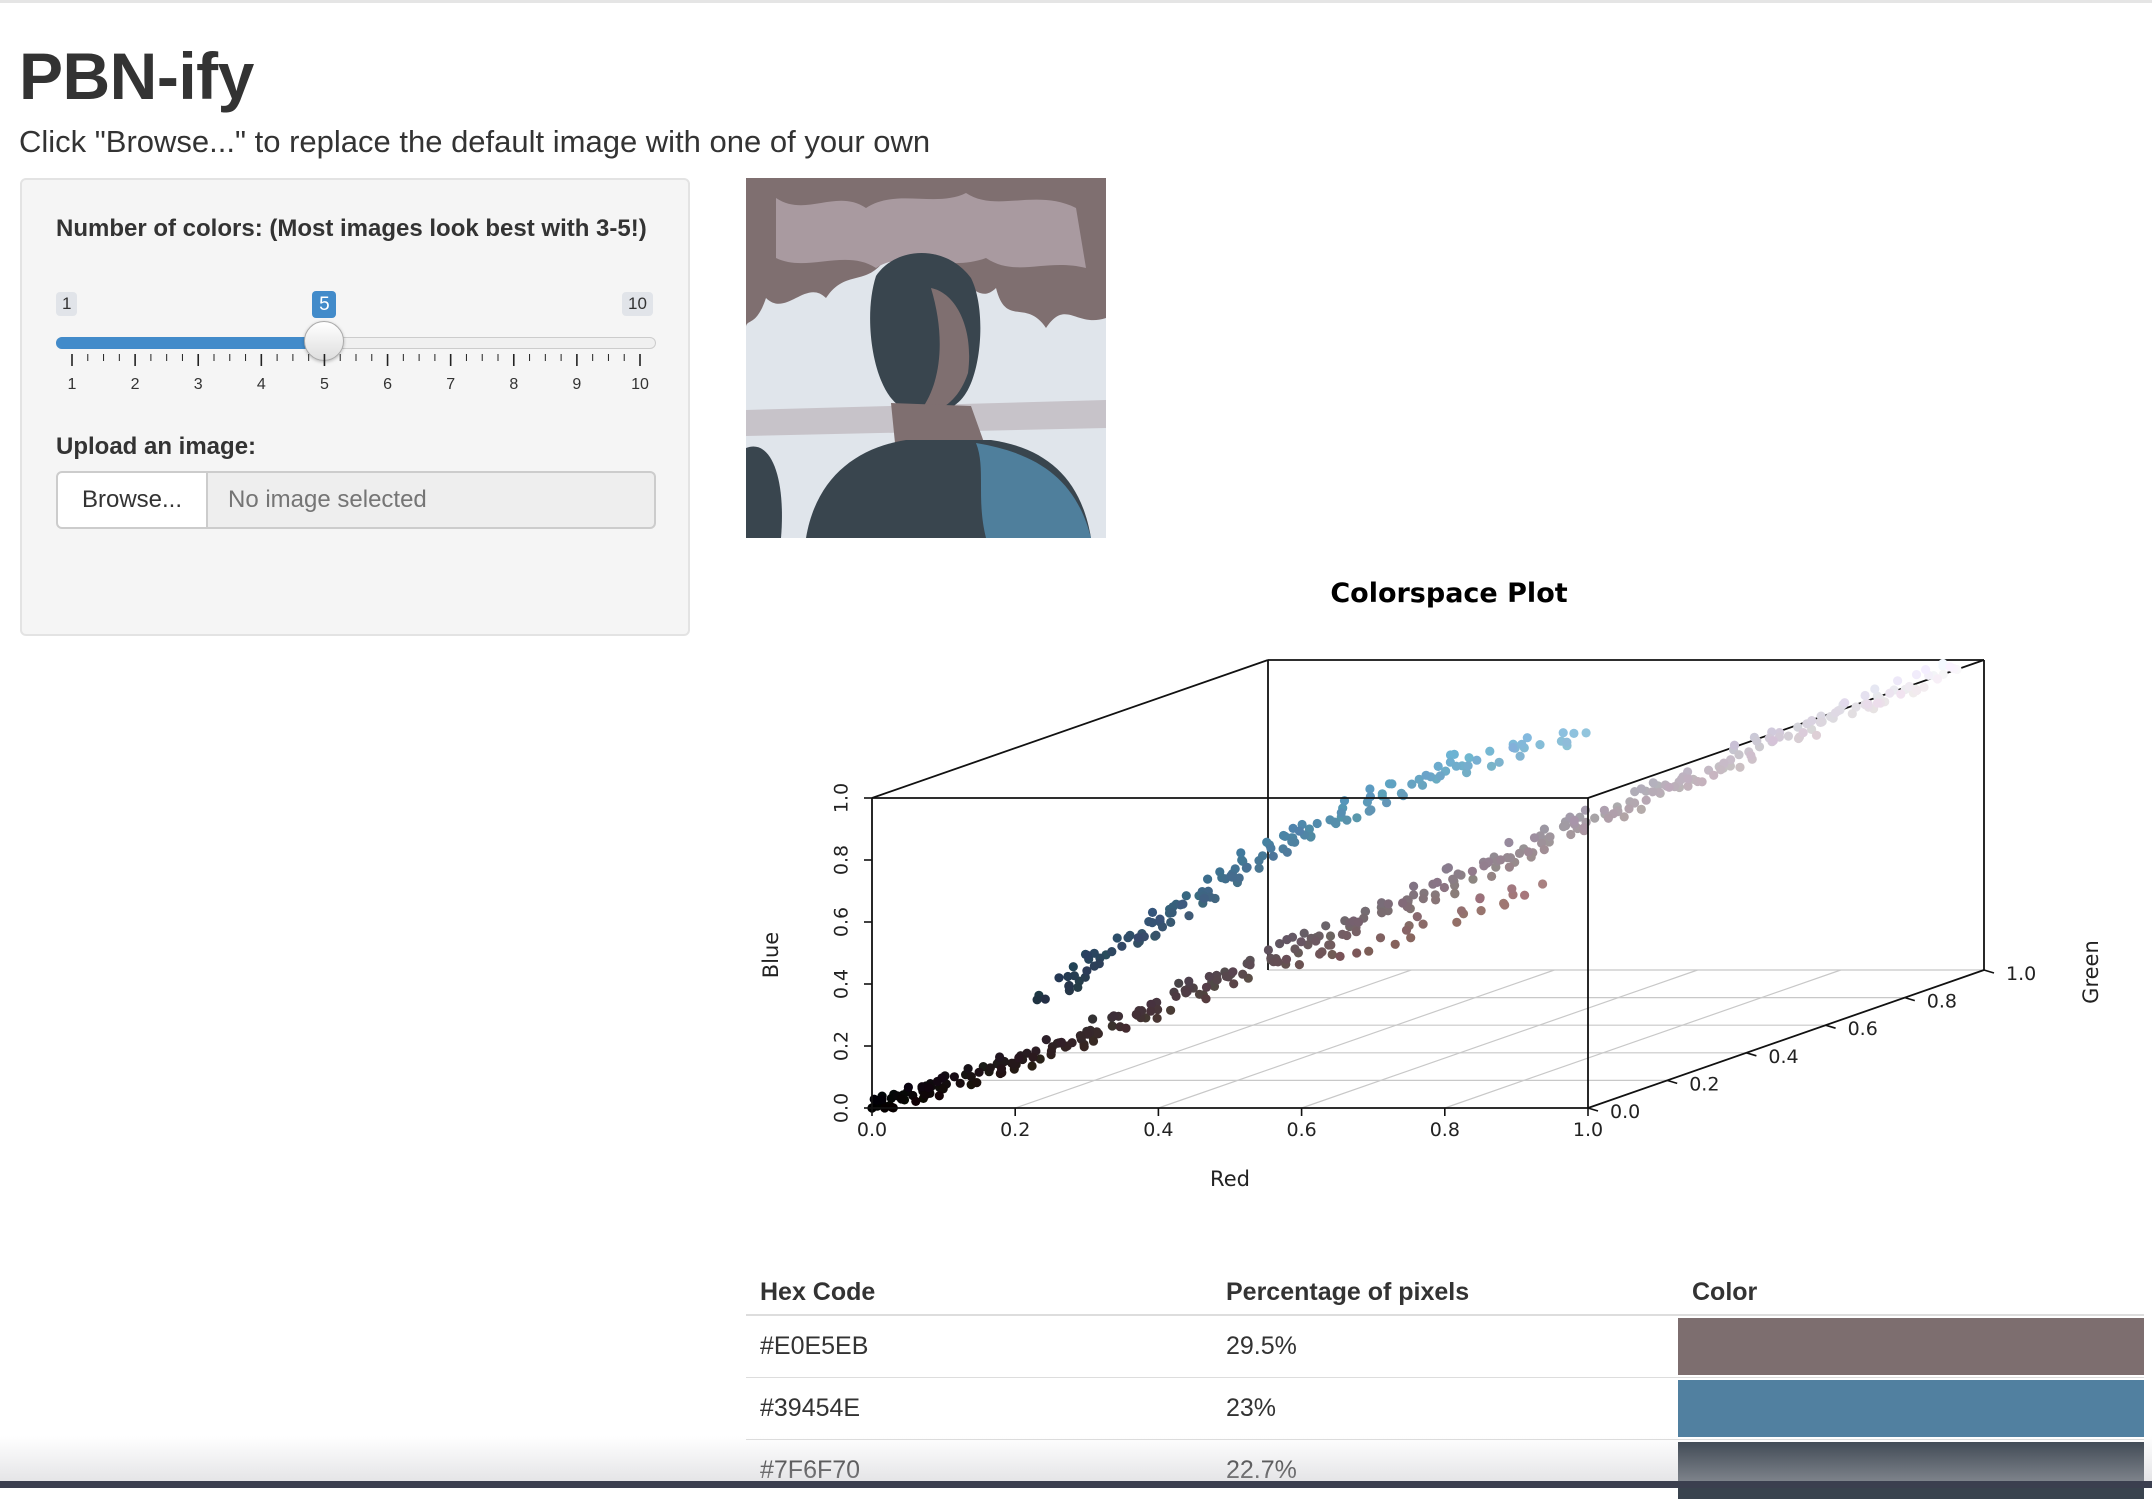 This screenshot has height=1501, width=2152. I want to click on file-name-field, so click(431, 500).